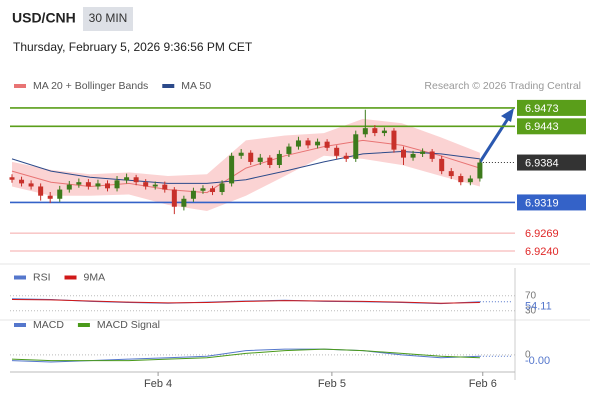 The width and height of the screenshot is (590, 400). What do you see at coordinates (528, 354) in the screenshot?
I see `y-tick-label: 0` at bounding box center [528, 354].